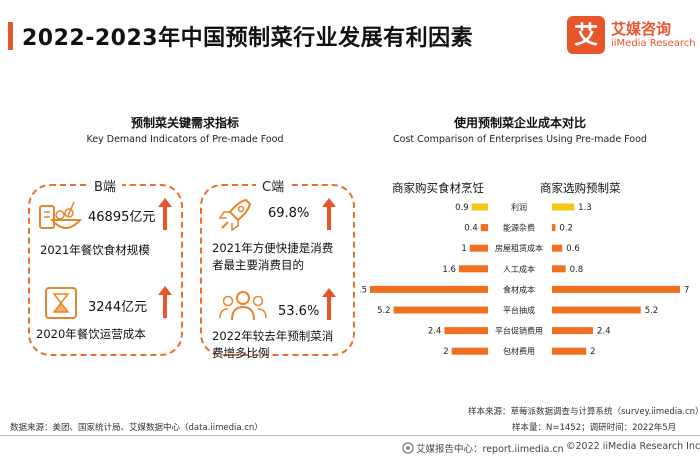 The width and height of the screenshot is (700, 456). Describe the element at coordinates (91, 334) in the screenshot. I see `b-op-cost-desc: 2020年餐饮运营成本` at that location.